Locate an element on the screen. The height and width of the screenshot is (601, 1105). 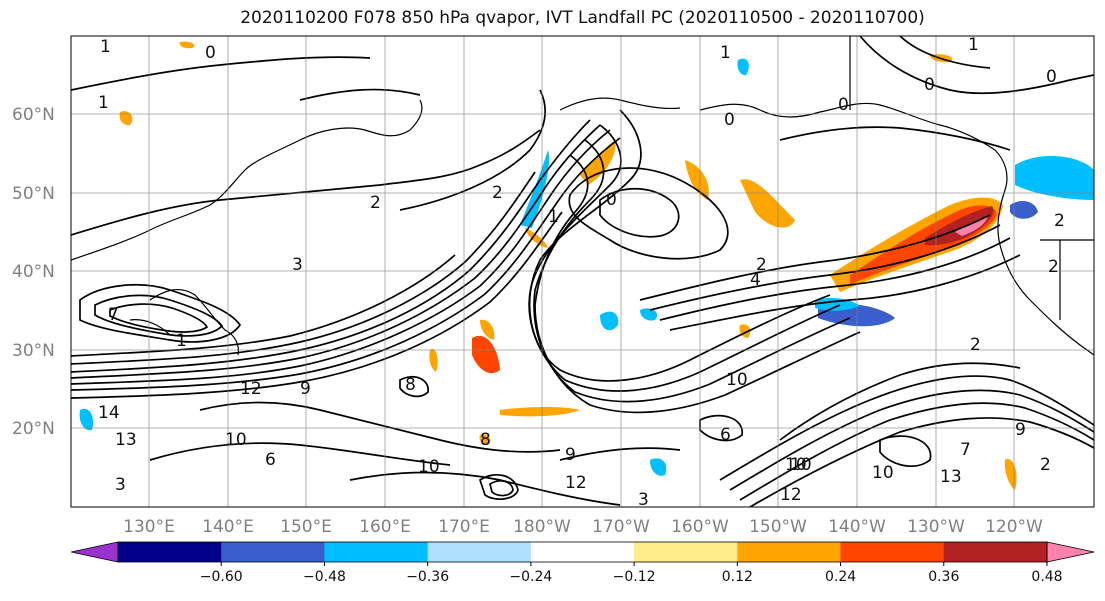
colorbar-tick-label: 0.12 is located at coordinates (737, 577).